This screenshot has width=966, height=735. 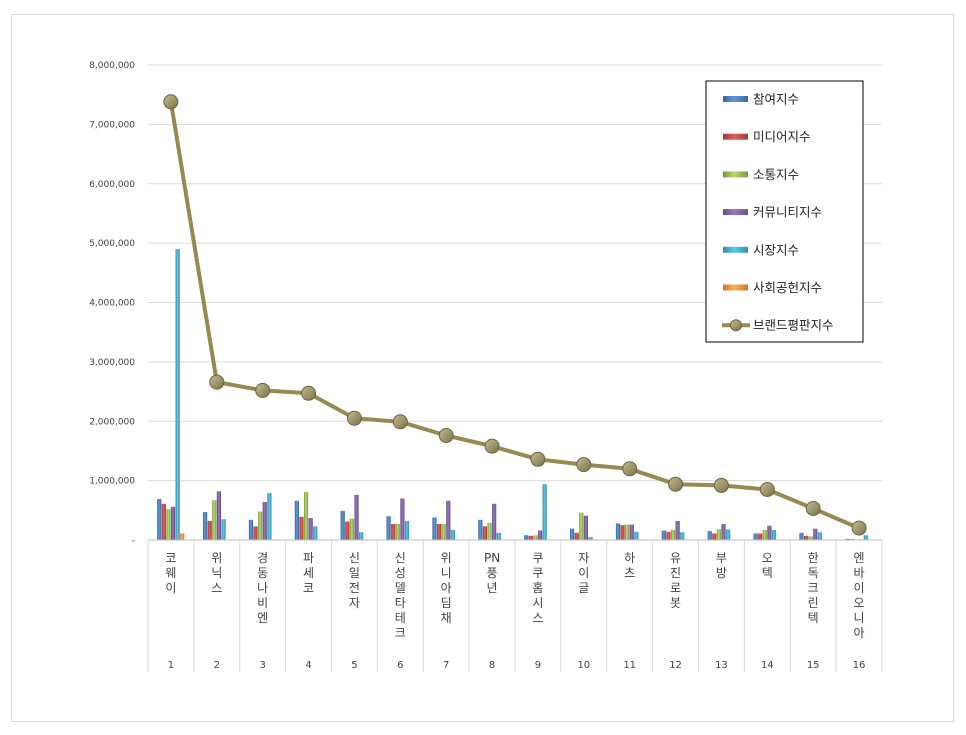 I want to click on bar-커뮤니티지수-9, so click(x=540, y=535).